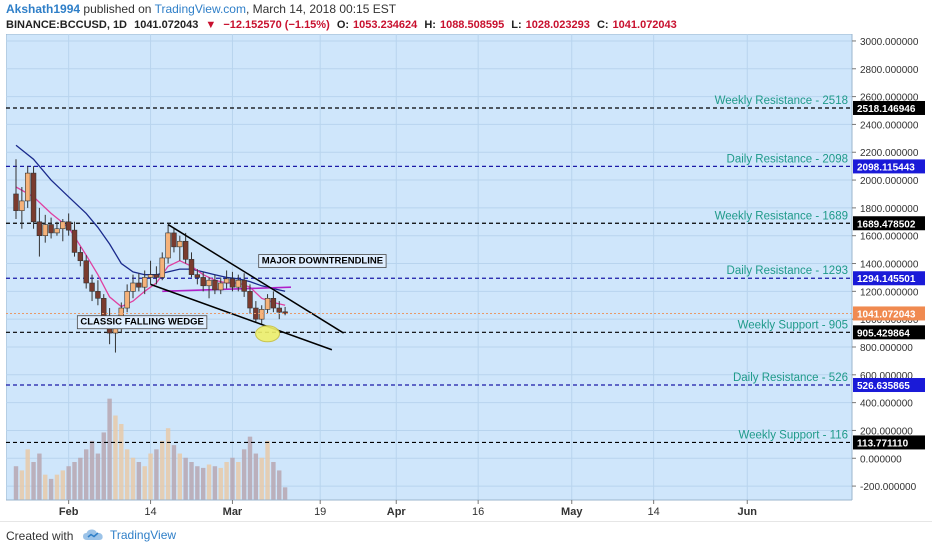 The width and height of the screenshot is (932, 551). What do you see at coordinates (233, 512) in the screenshot?
I see `x-tick-label: Mar` at bounding box center [233, 512].